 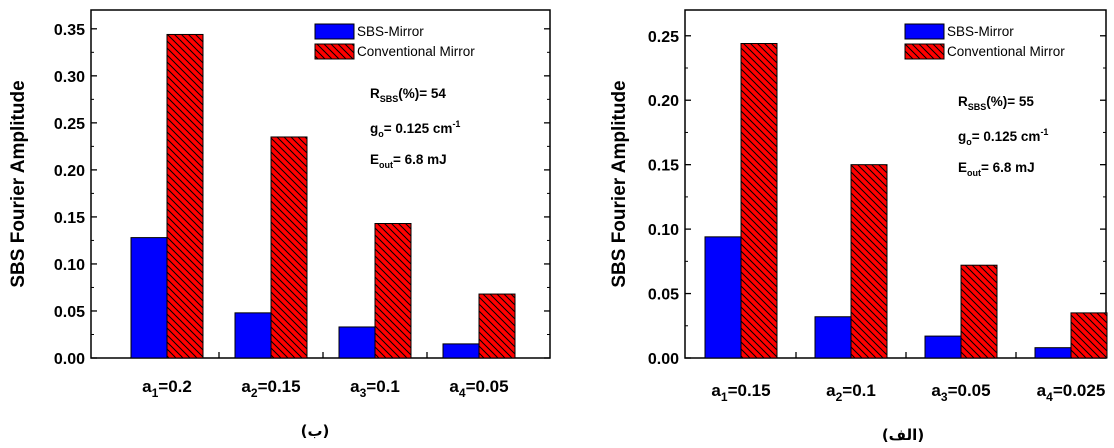 What do you see at coordinates (69, 30) in the screenshot?
I see `y-tick-label: 0.35` at bounding box center [69, 30].